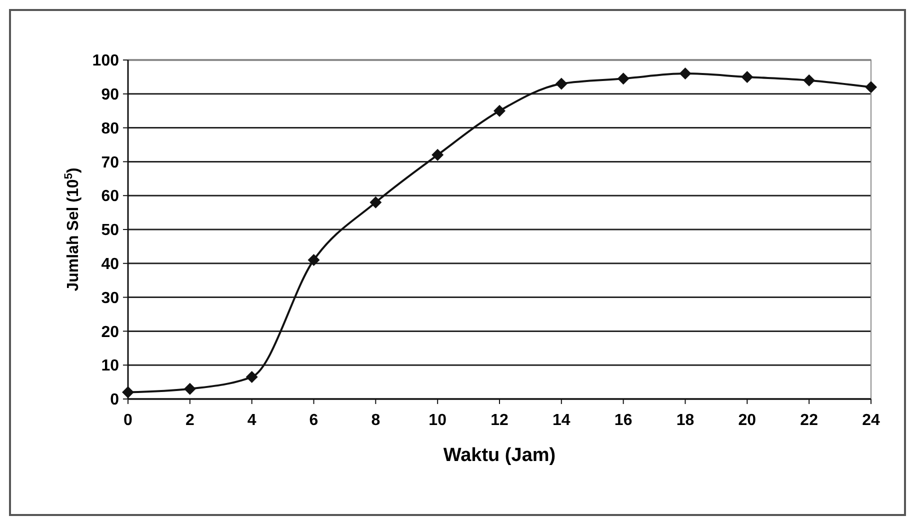  Describe the element at coordinates (685, 420) in the screenshot. I see `x-tick-label: 18` at that location.